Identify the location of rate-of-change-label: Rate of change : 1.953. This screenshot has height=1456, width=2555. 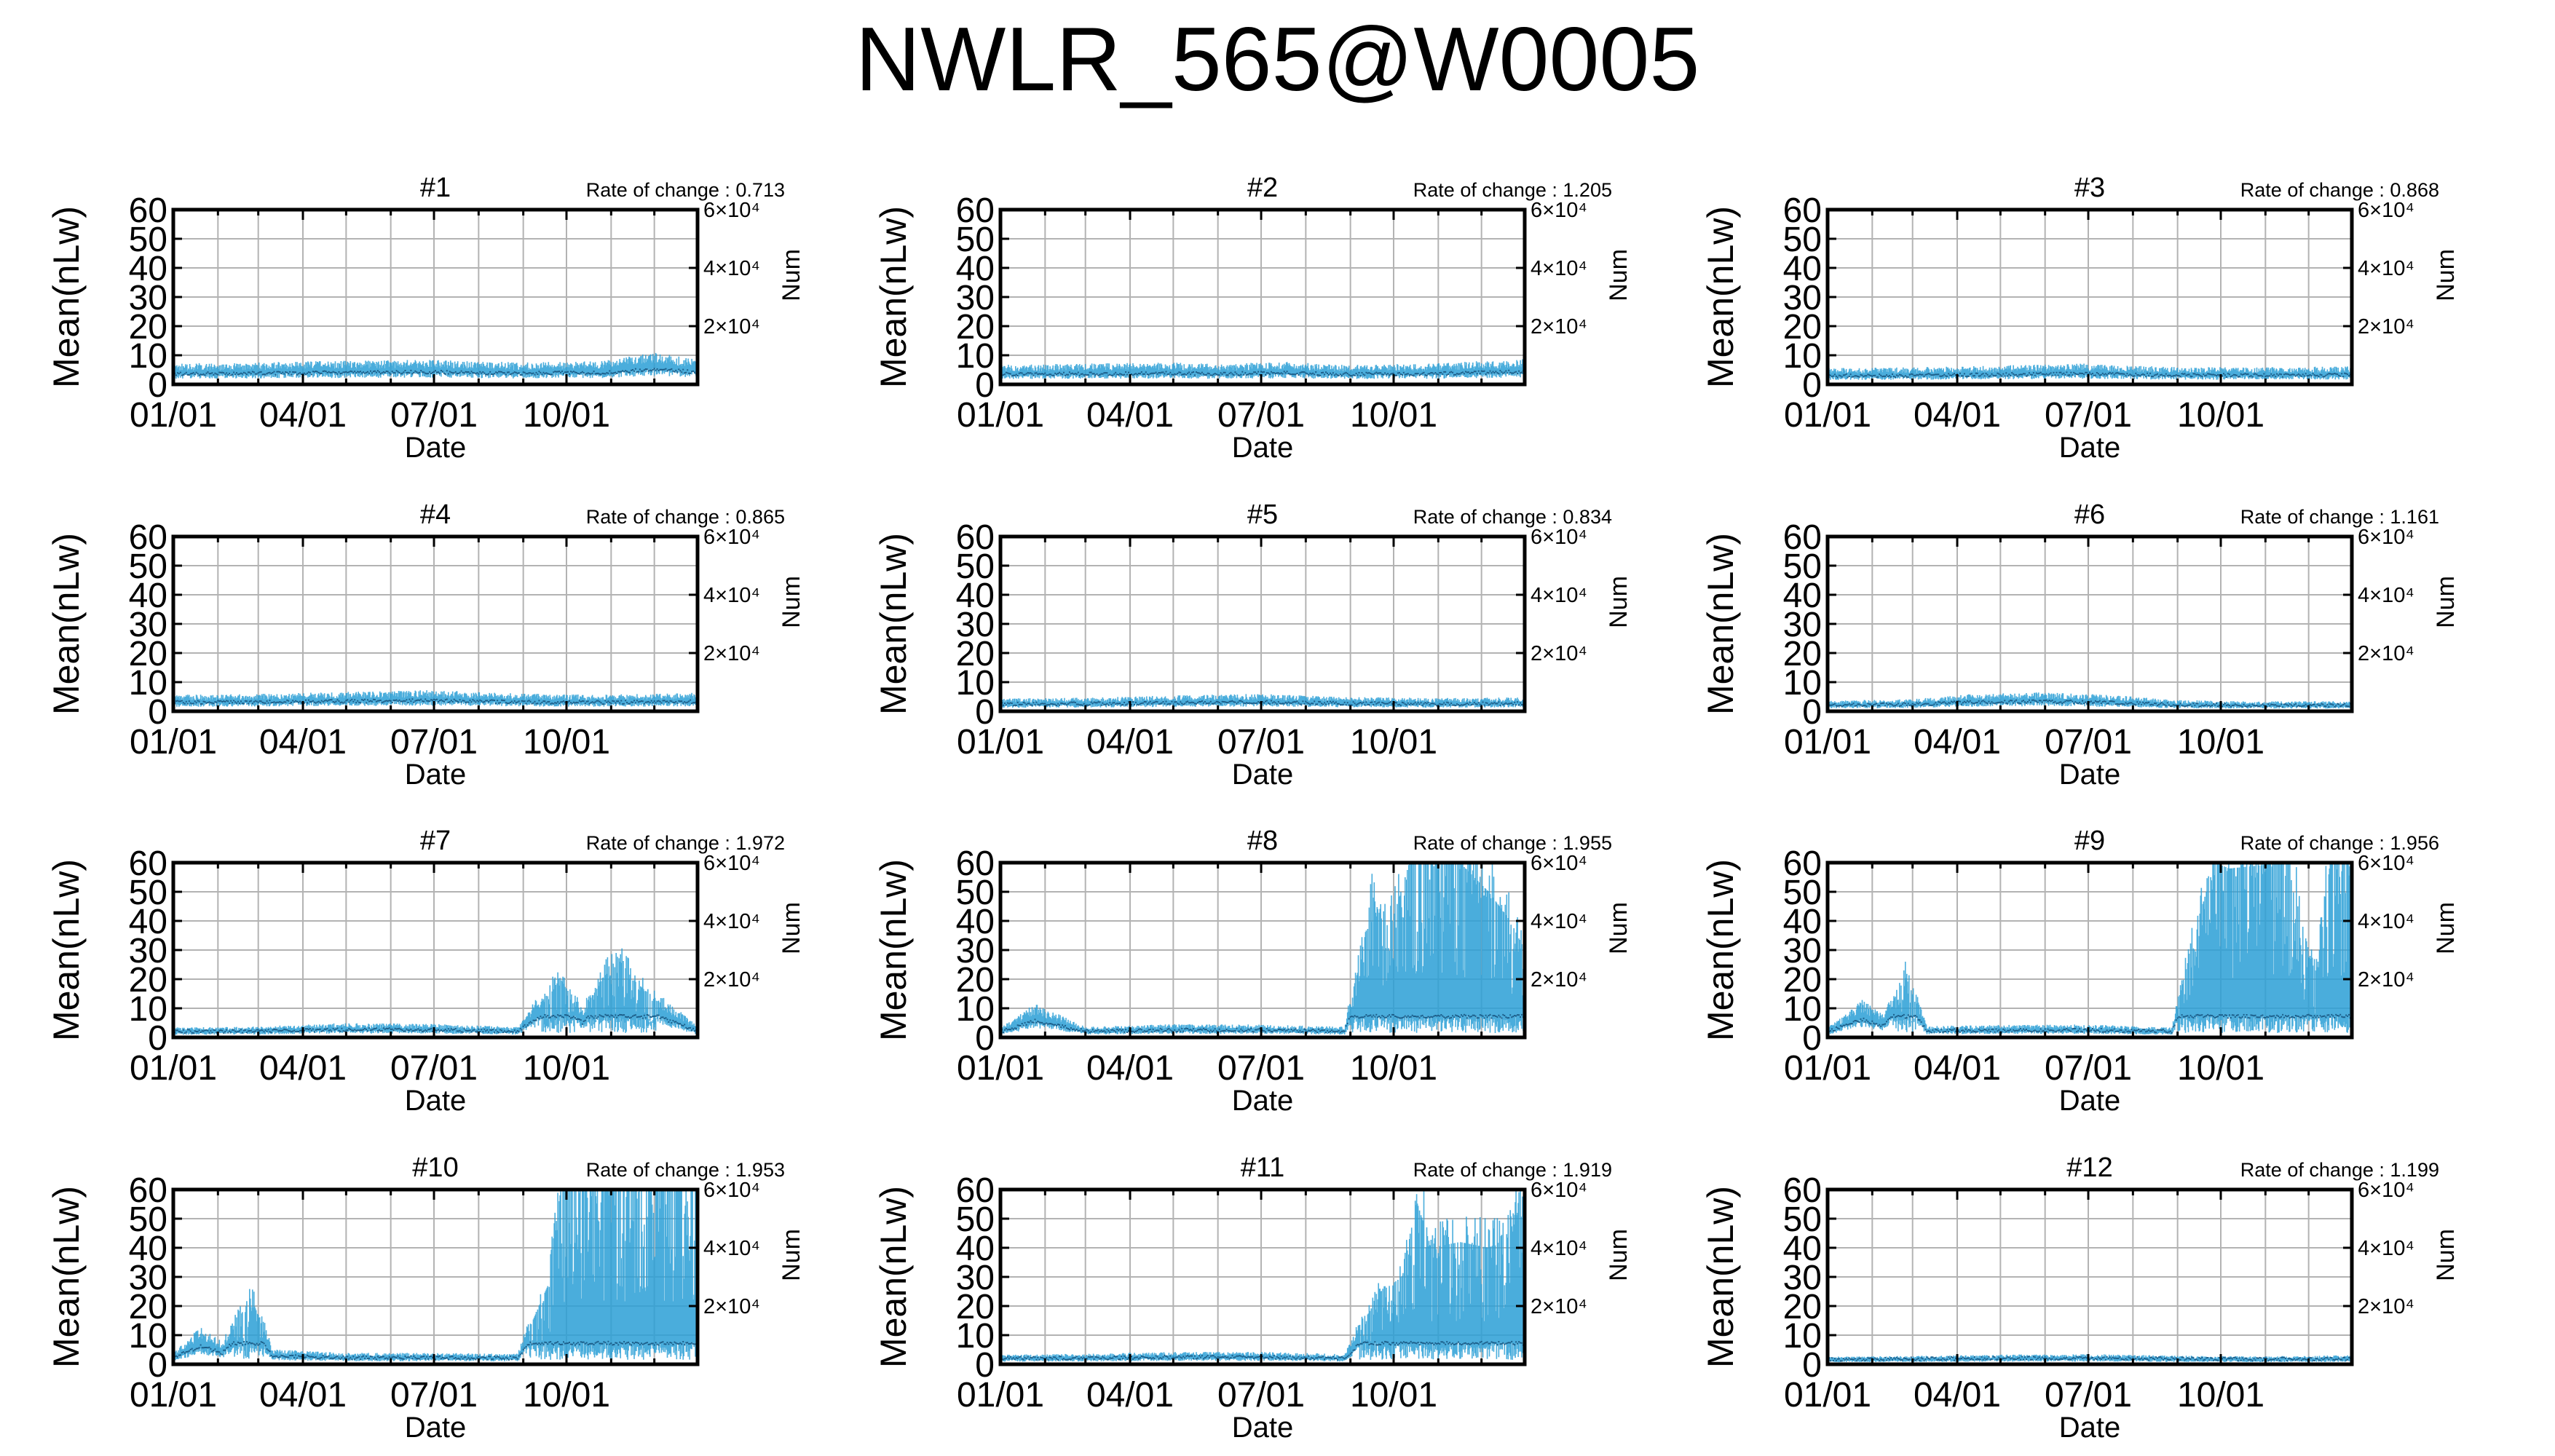
(685, 1170).